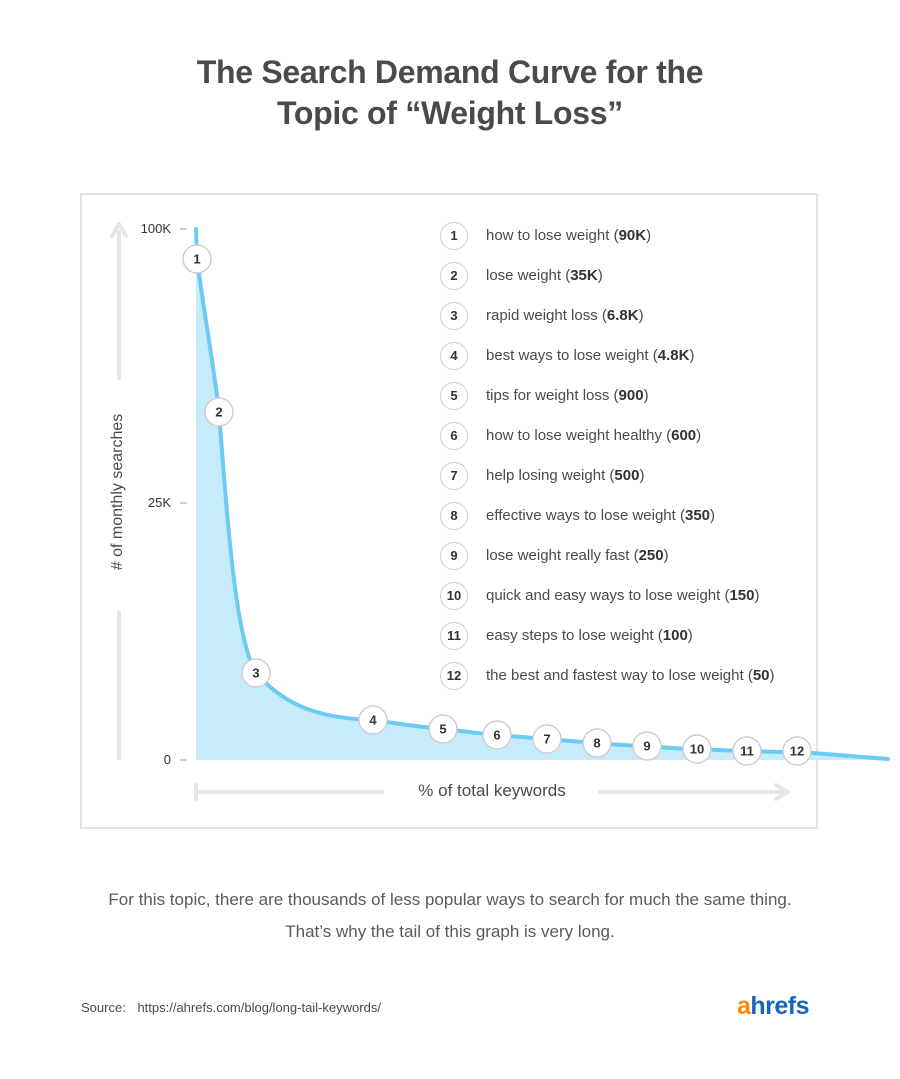  I want to click on legend-number: 10, so click(454, 596).